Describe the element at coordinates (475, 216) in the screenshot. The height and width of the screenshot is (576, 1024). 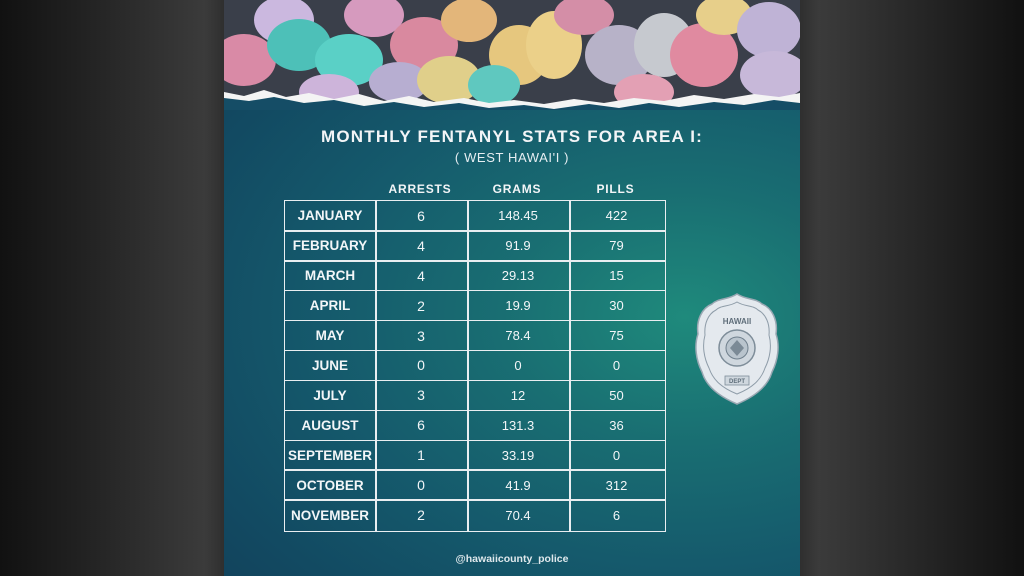
I see `table-row: JANUARY 6 148.45 422` at that location.